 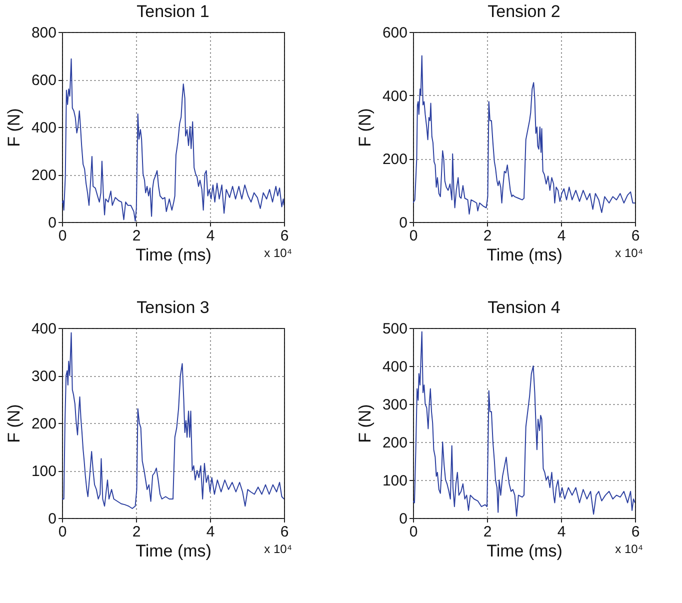 What do you see at coordinates (173, 307) in the screenshot?
I see `chart-title: Tension 3` at bounding box center [173, 307].